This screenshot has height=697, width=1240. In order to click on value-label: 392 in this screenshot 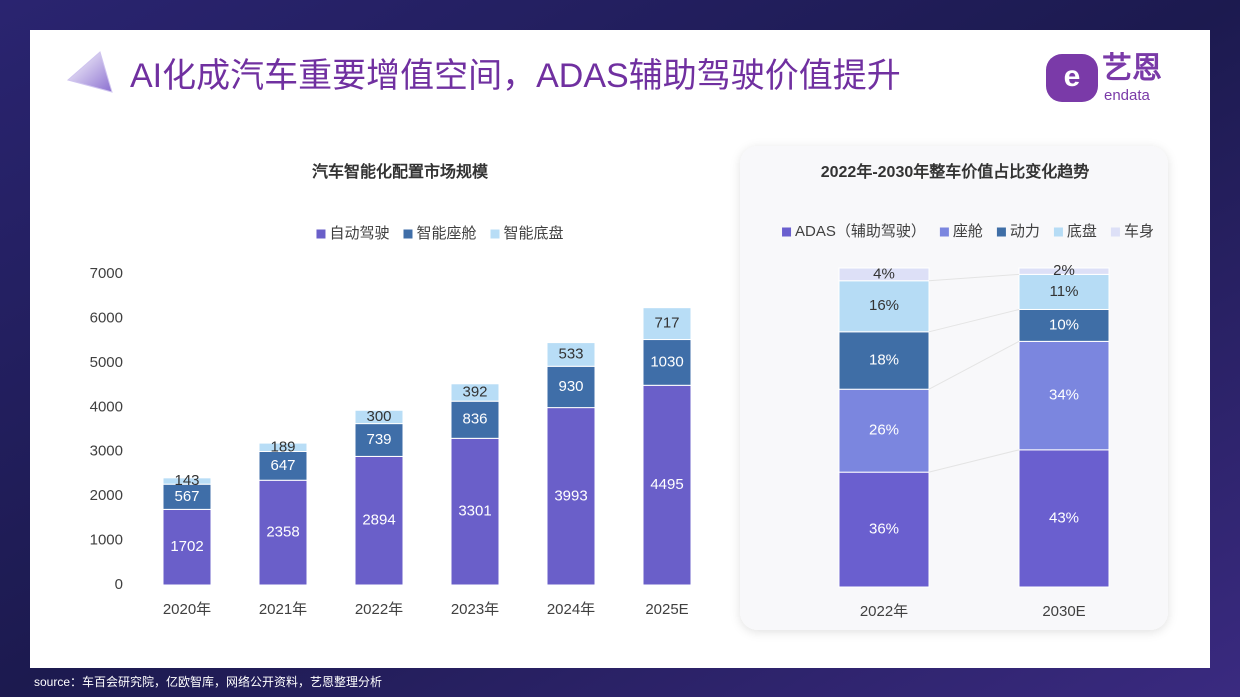, I will do `click(474, 391)`.